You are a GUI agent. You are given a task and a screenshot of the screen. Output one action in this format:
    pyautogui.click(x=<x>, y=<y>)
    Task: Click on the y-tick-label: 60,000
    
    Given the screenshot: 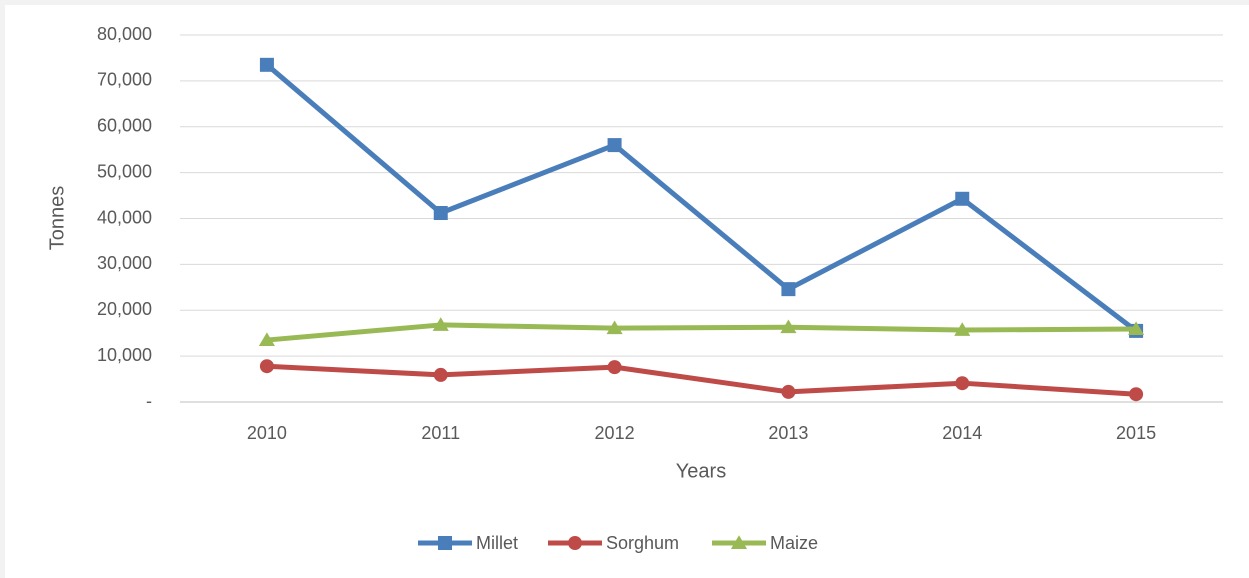 What is the action you would take?
    pyautogui.click(x=124, y=126)
    